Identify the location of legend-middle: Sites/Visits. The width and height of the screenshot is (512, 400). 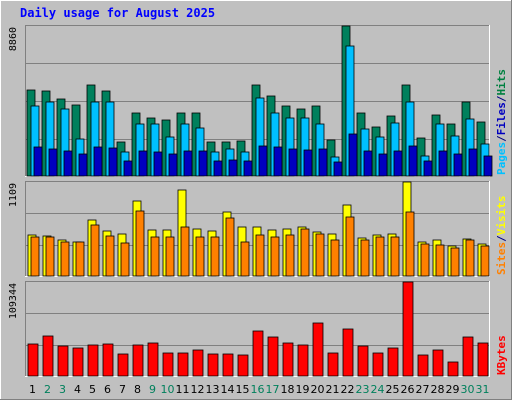
(501, 236).